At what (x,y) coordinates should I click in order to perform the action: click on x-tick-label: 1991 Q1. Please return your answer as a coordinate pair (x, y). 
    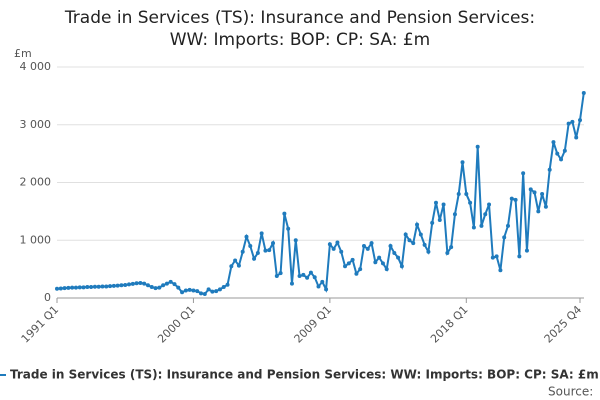
    Looking at the image, I should click on (40, 324).